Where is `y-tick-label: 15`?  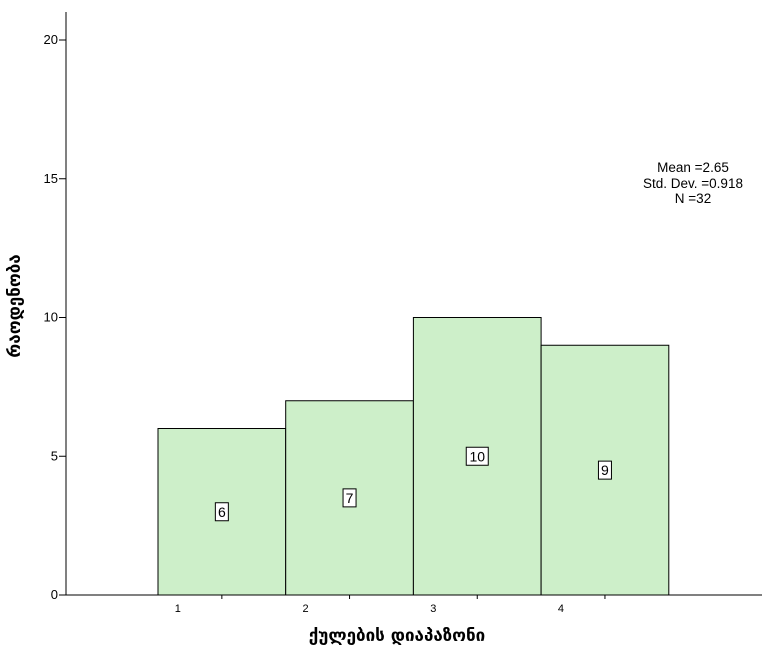
y-tick-label: 15 is located at coordinates (51, 178).